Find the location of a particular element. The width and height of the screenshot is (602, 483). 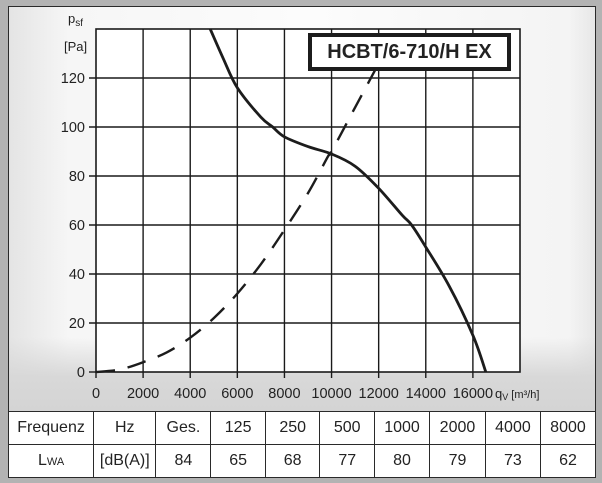

x-tick-label: 12000 is located at coordinates (379, 394).